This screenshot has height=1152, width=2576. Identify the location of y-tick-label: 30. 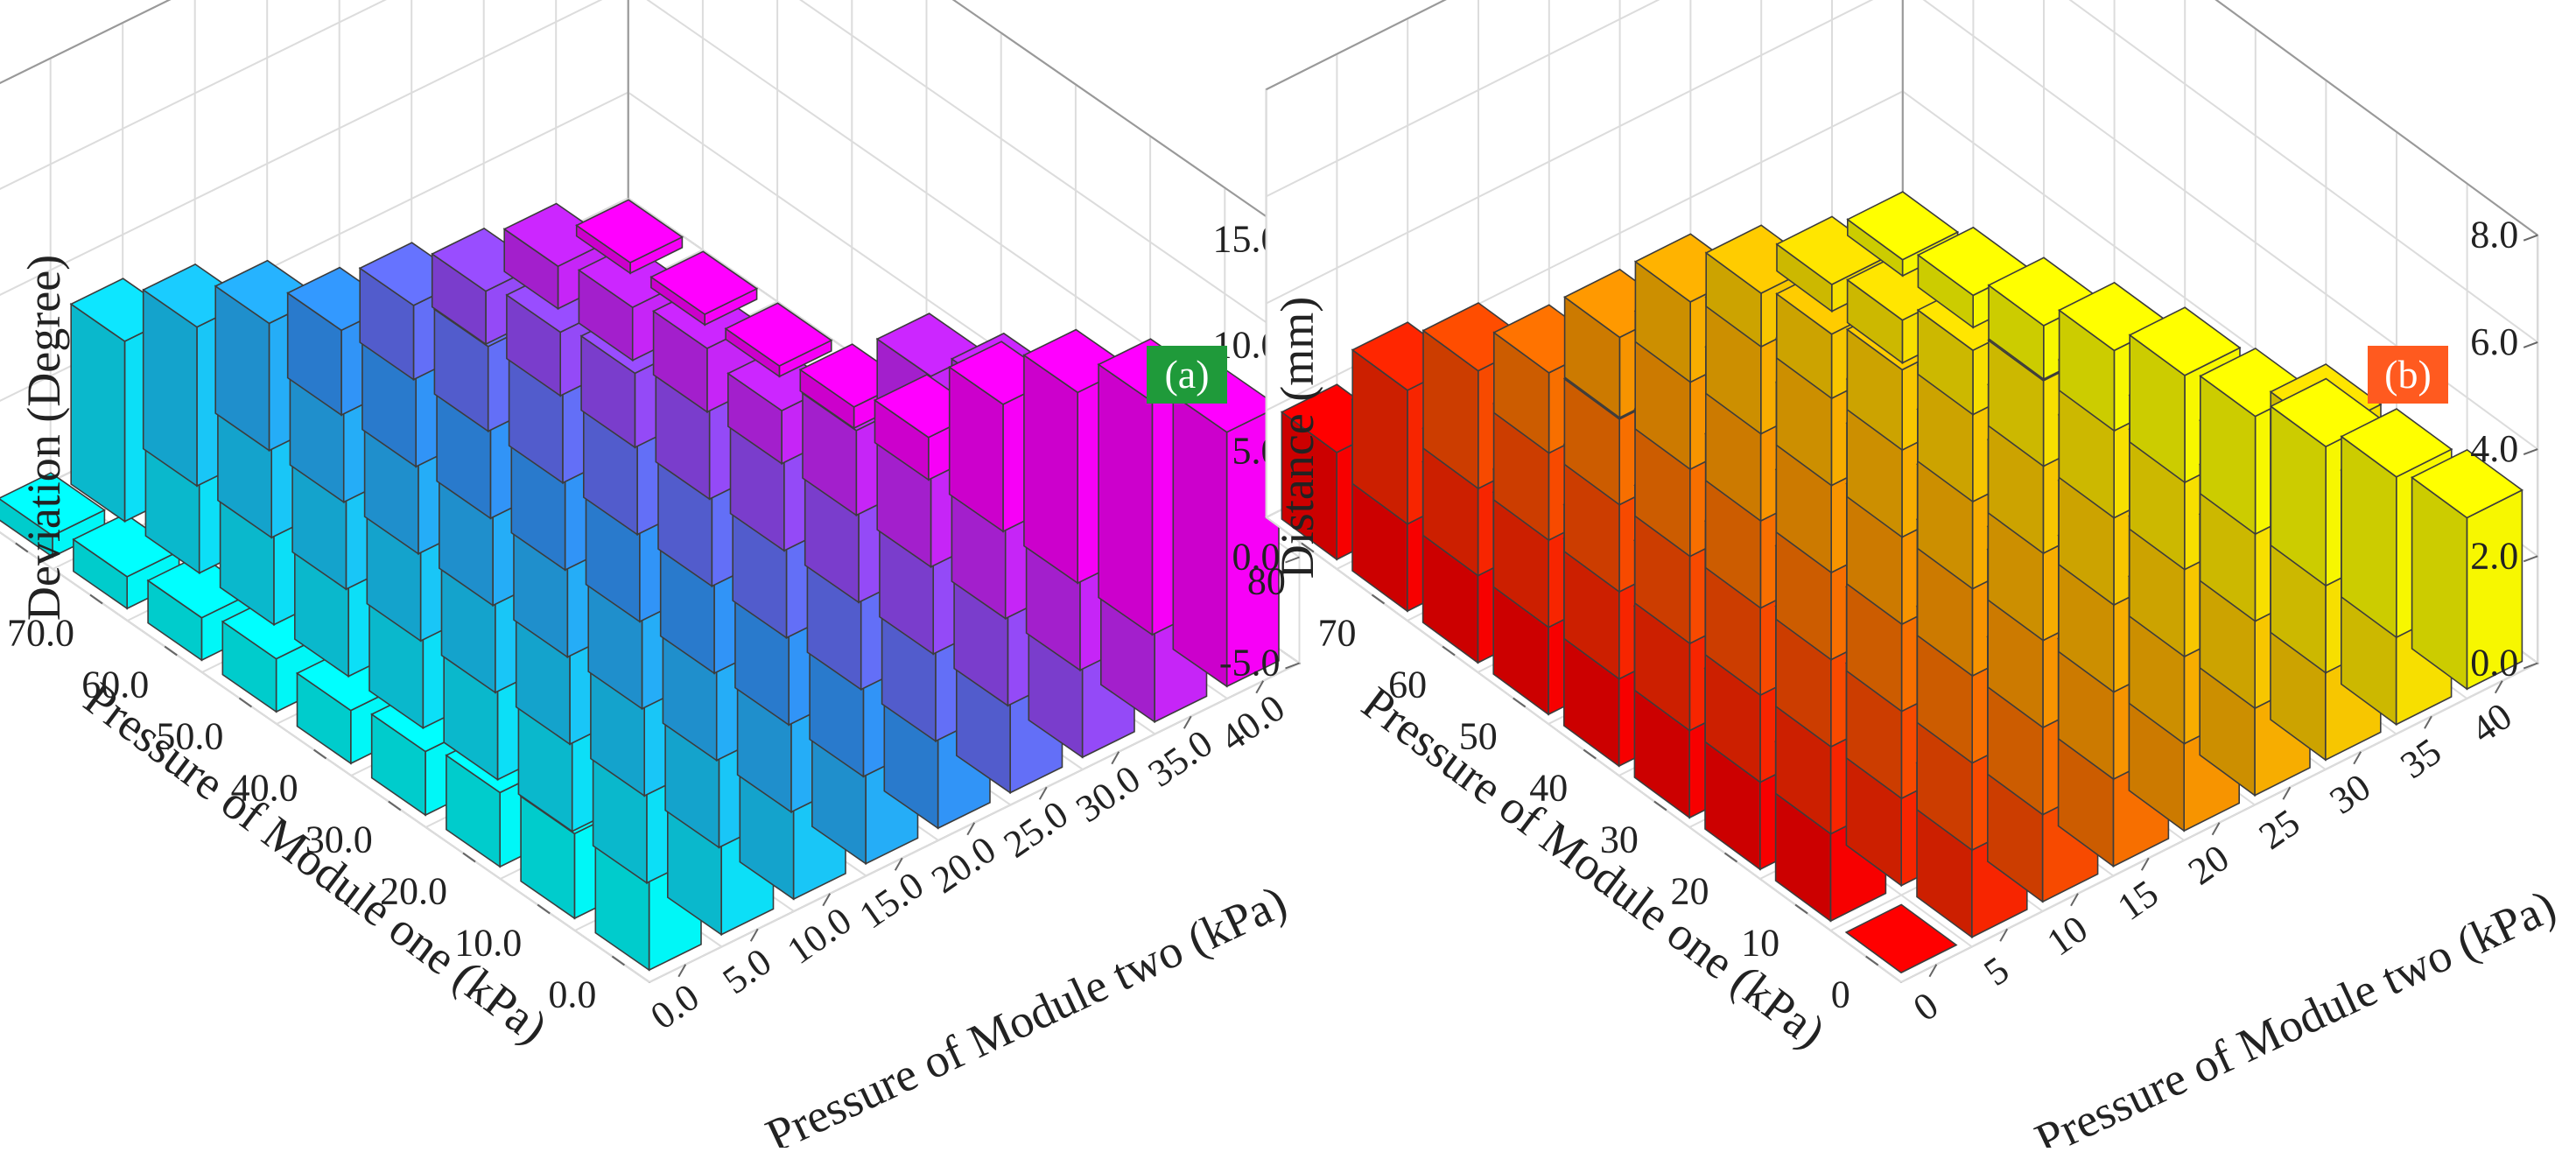
(2350, 794).